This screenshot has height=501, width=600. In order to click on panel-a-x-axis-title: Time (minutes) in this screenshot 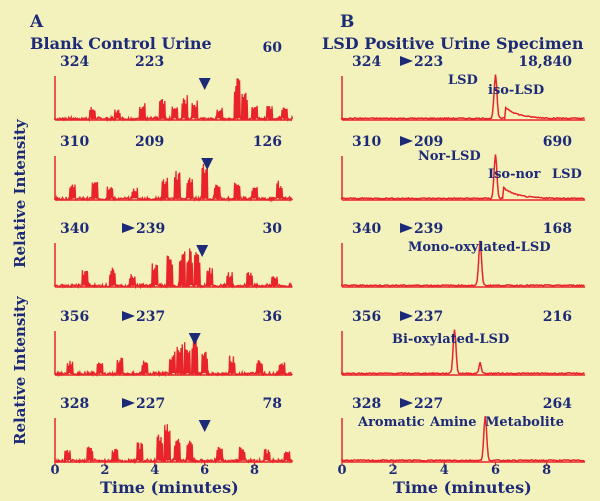, I will do `click(169, 487)`.